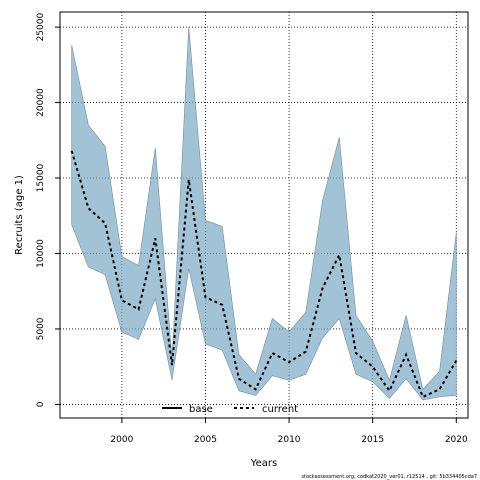 The width and height of the screenshot is (480, 480). Describe the element at coordinates (41, 328) in the screenshot. I see `y-tick-label-5000: 5000` at that location.